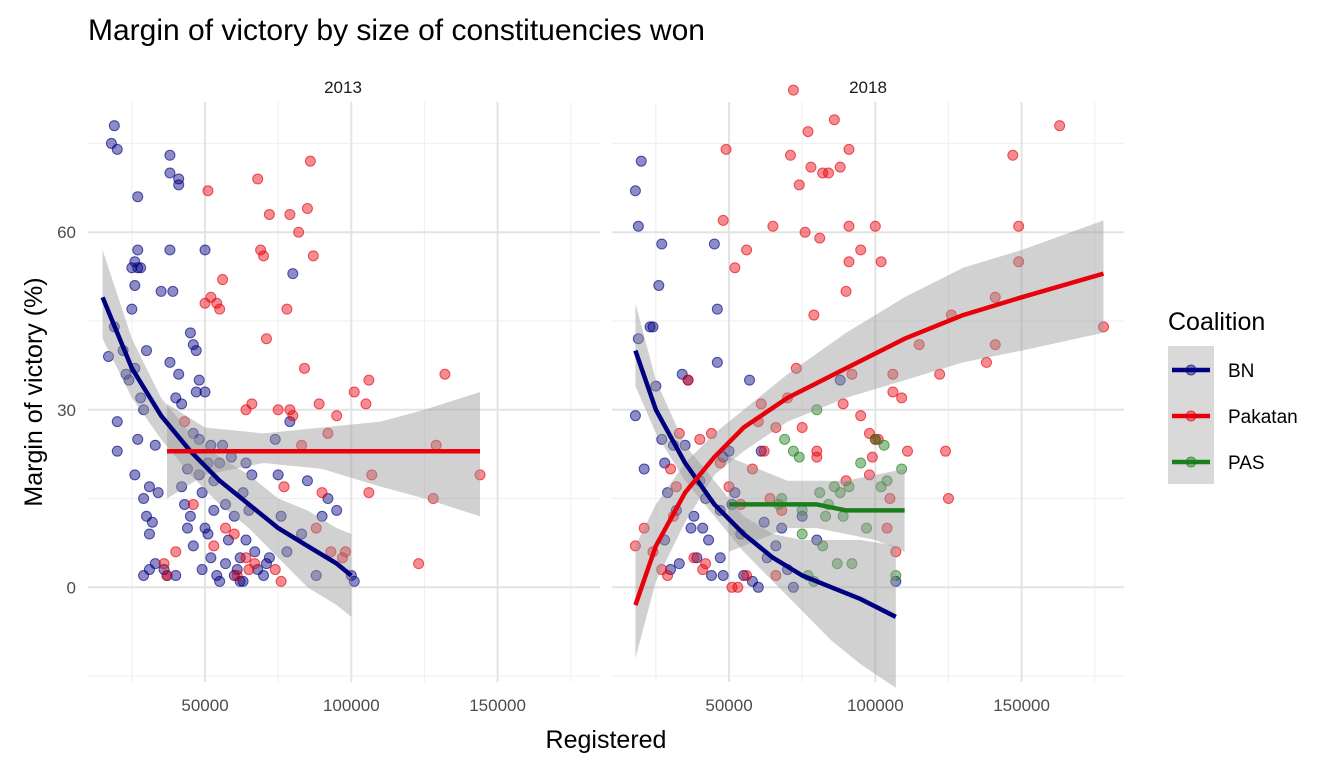  Describe the element at coordinates (765, 484) in the screenshot. I see `trend-line-bn` at that location.